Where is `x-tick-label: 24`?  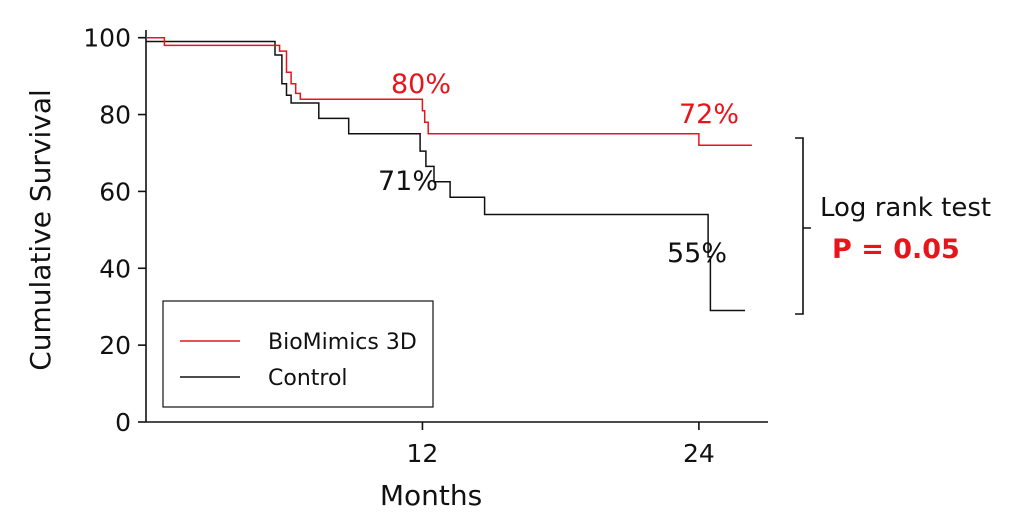
x-tick-label: 24 is located at coordinates (699, 453).